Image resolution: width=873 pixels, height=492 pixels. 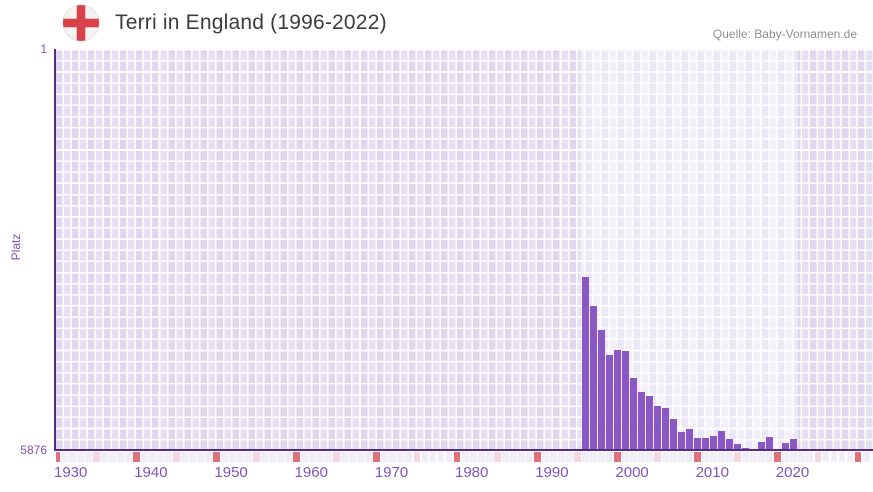 What do you see at coordinates (778, 457) in the screenshot?
I see `year-cell-2020` at bounding box center [778, 457].